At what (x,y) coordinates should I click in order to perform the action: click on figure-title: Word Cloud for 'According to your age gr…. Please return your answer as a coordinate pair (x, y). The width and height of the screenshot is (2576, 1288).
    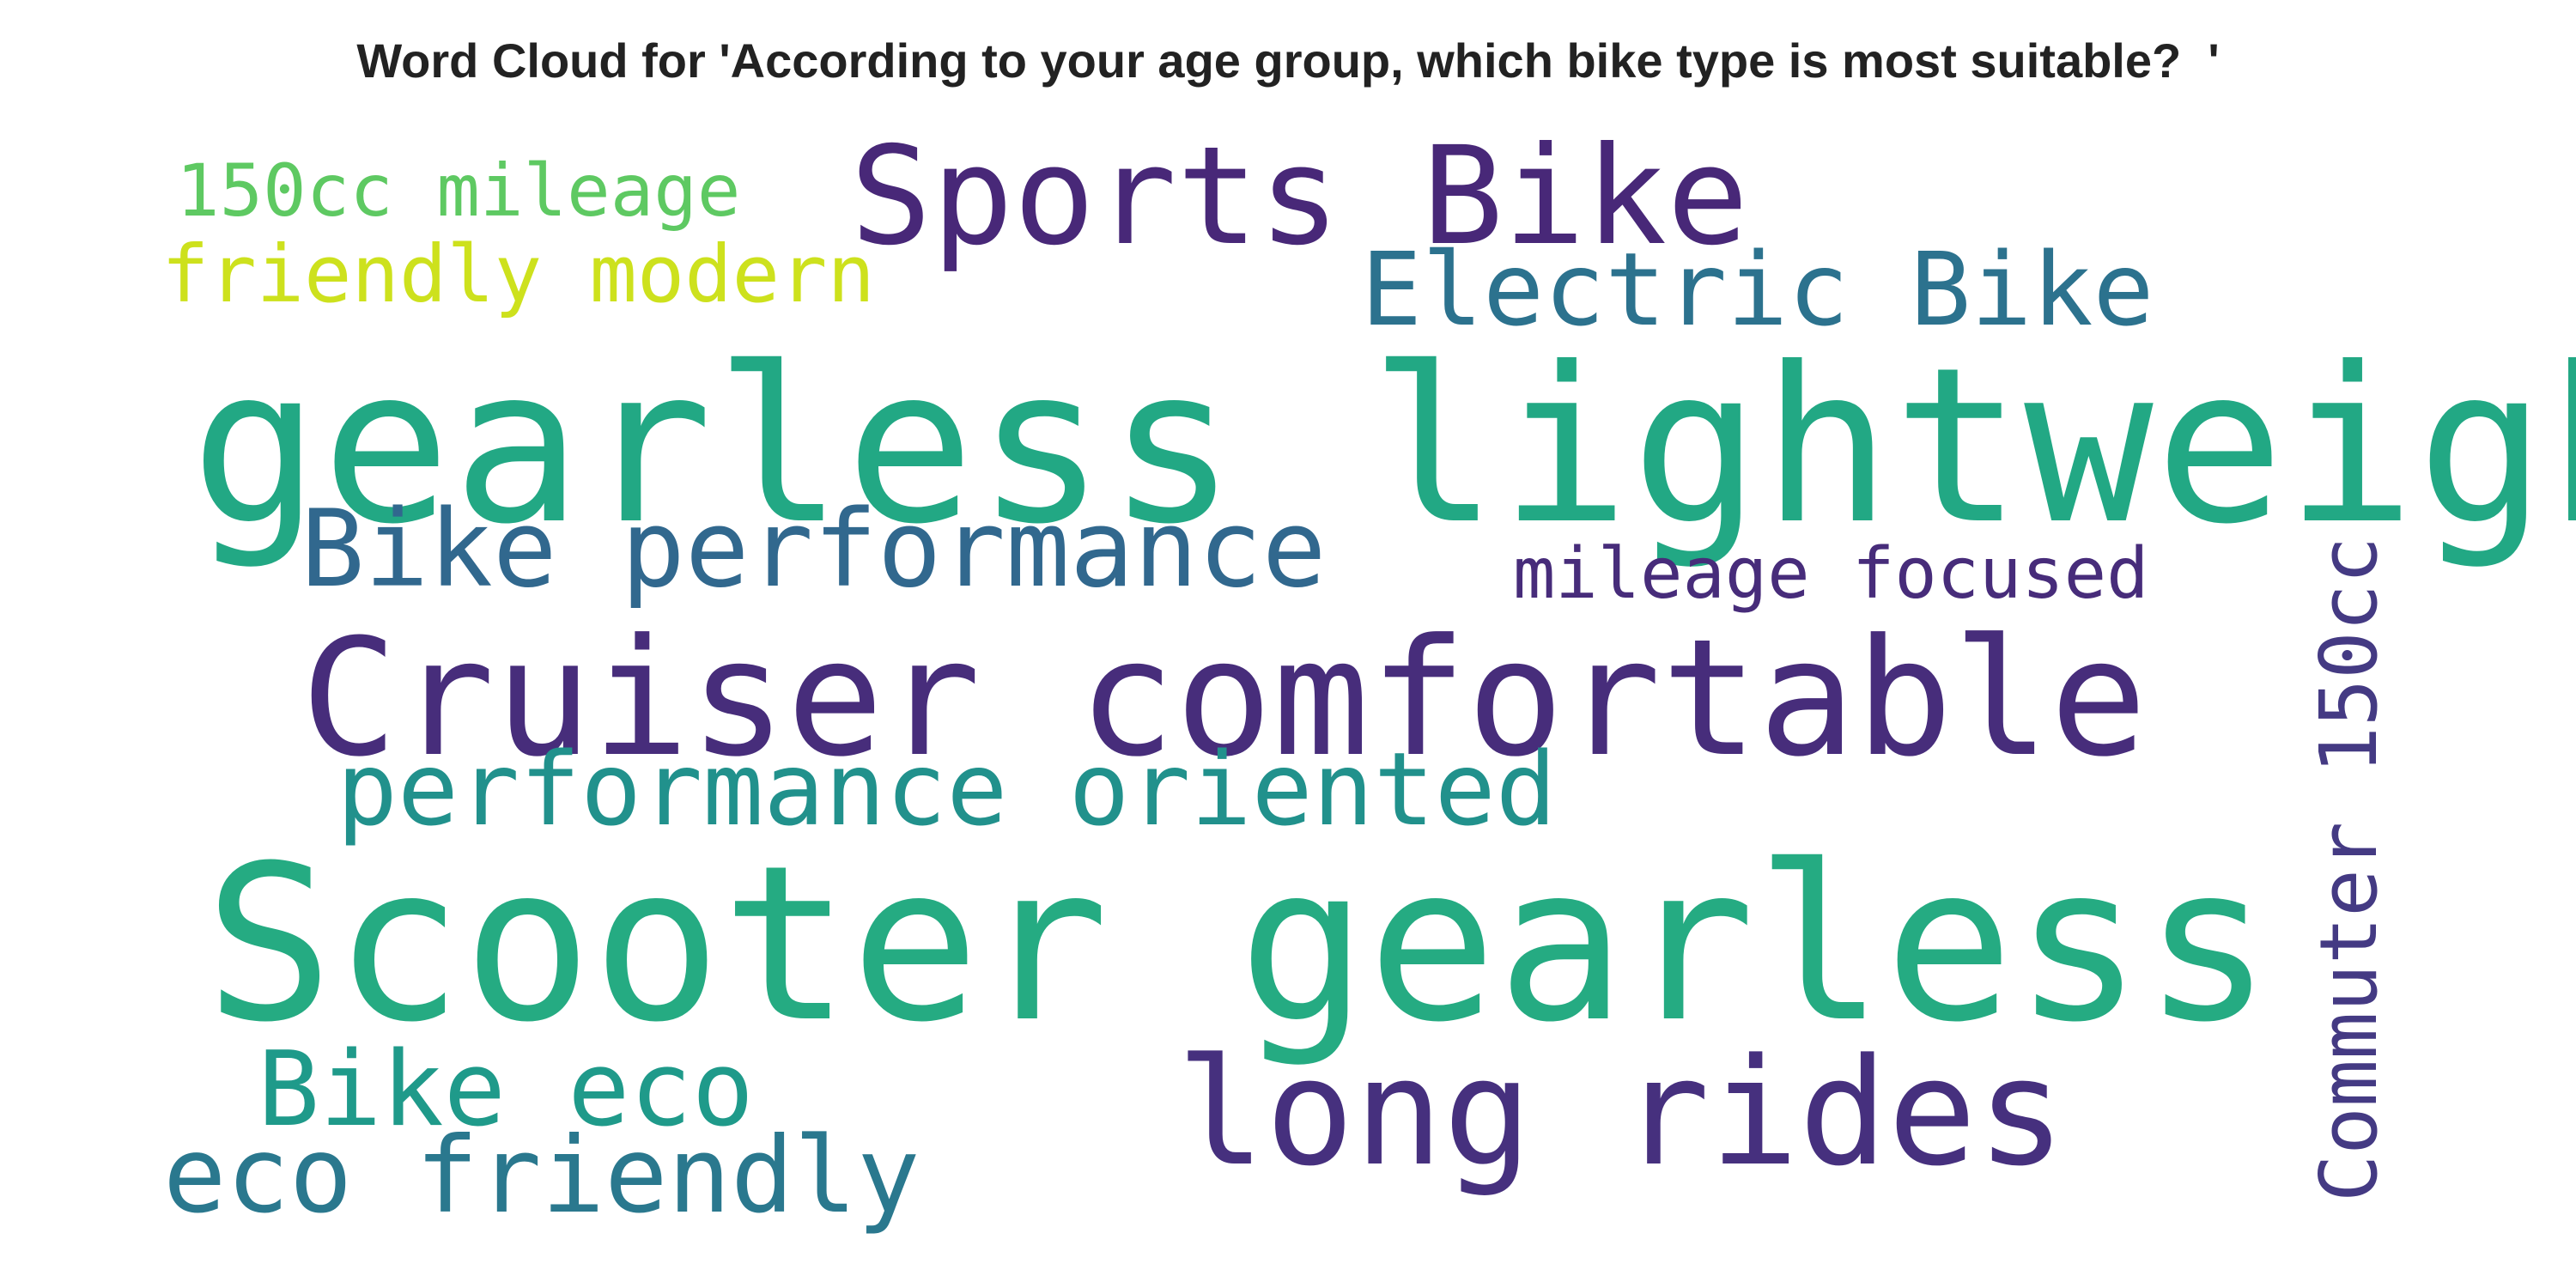
    Looking at the image, I should click on (1288, 61).